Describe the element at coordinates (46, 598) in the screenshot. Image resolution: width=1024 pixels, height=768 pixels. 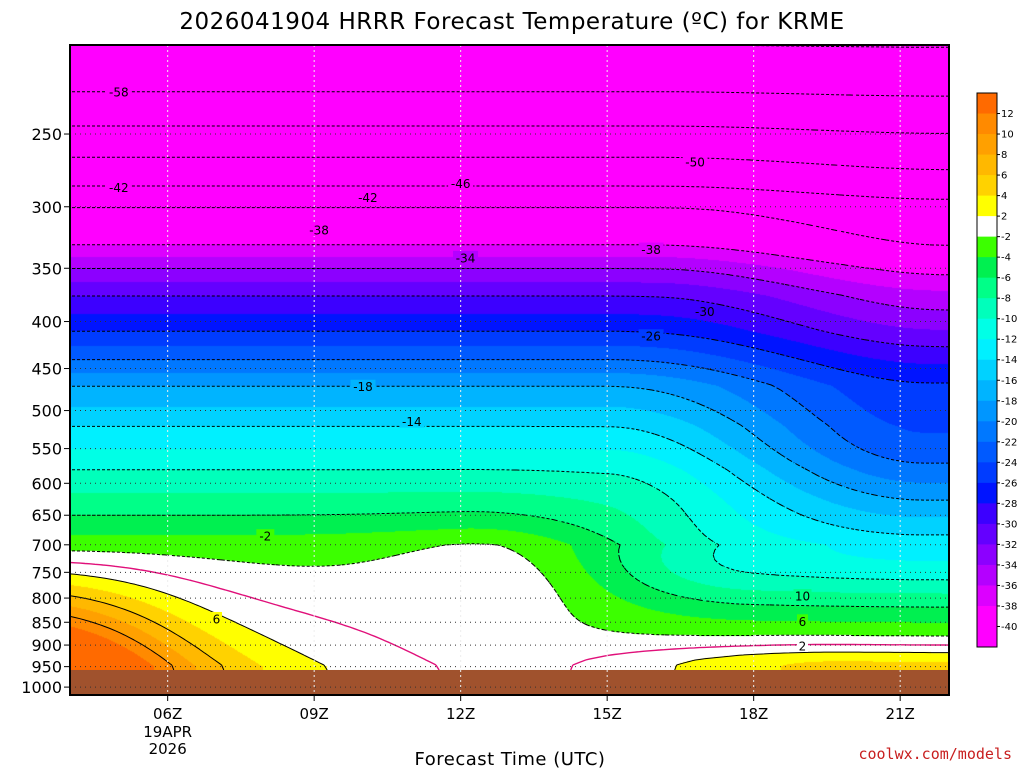
I see `y-tick-label: 800` at that location.